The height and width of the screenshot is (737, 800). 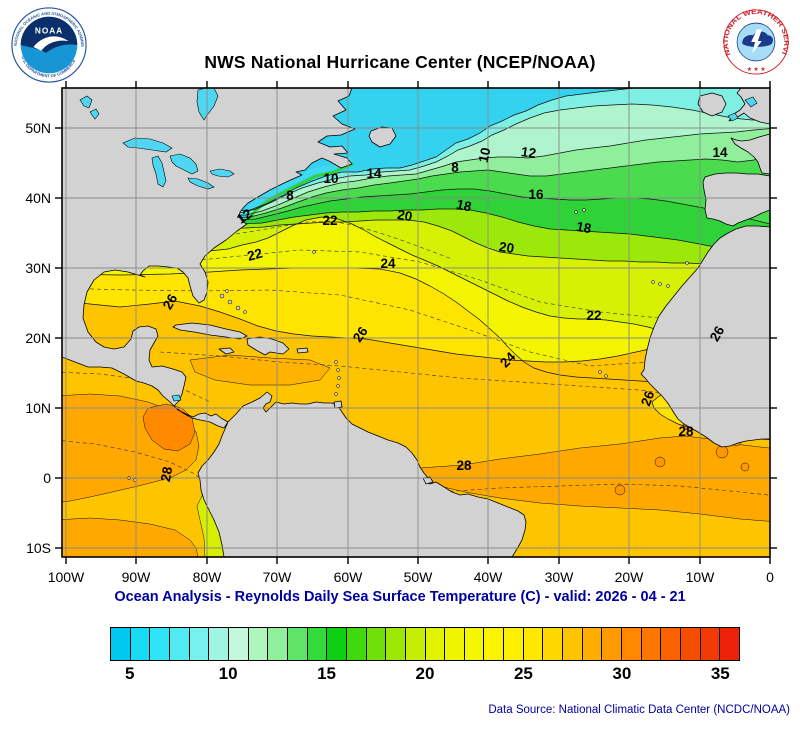 I want to click on y-axis-tick-label: 0, so click(x=47, y=478).